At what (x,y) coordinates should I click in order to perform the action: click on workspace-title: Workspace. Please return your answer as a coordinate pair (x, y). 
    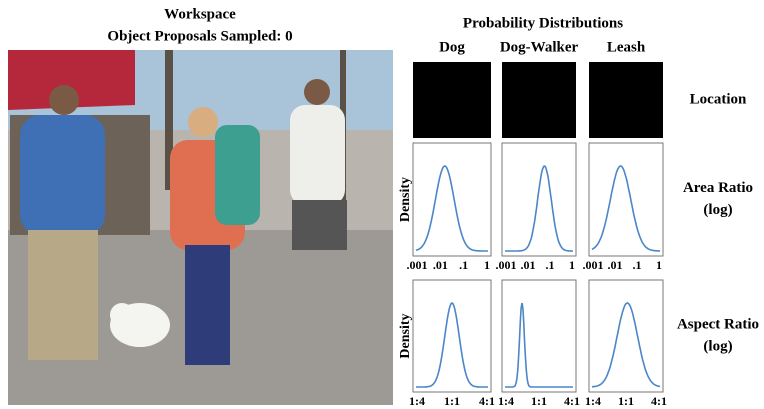
    Looking at the image, I should click on (200, 14).